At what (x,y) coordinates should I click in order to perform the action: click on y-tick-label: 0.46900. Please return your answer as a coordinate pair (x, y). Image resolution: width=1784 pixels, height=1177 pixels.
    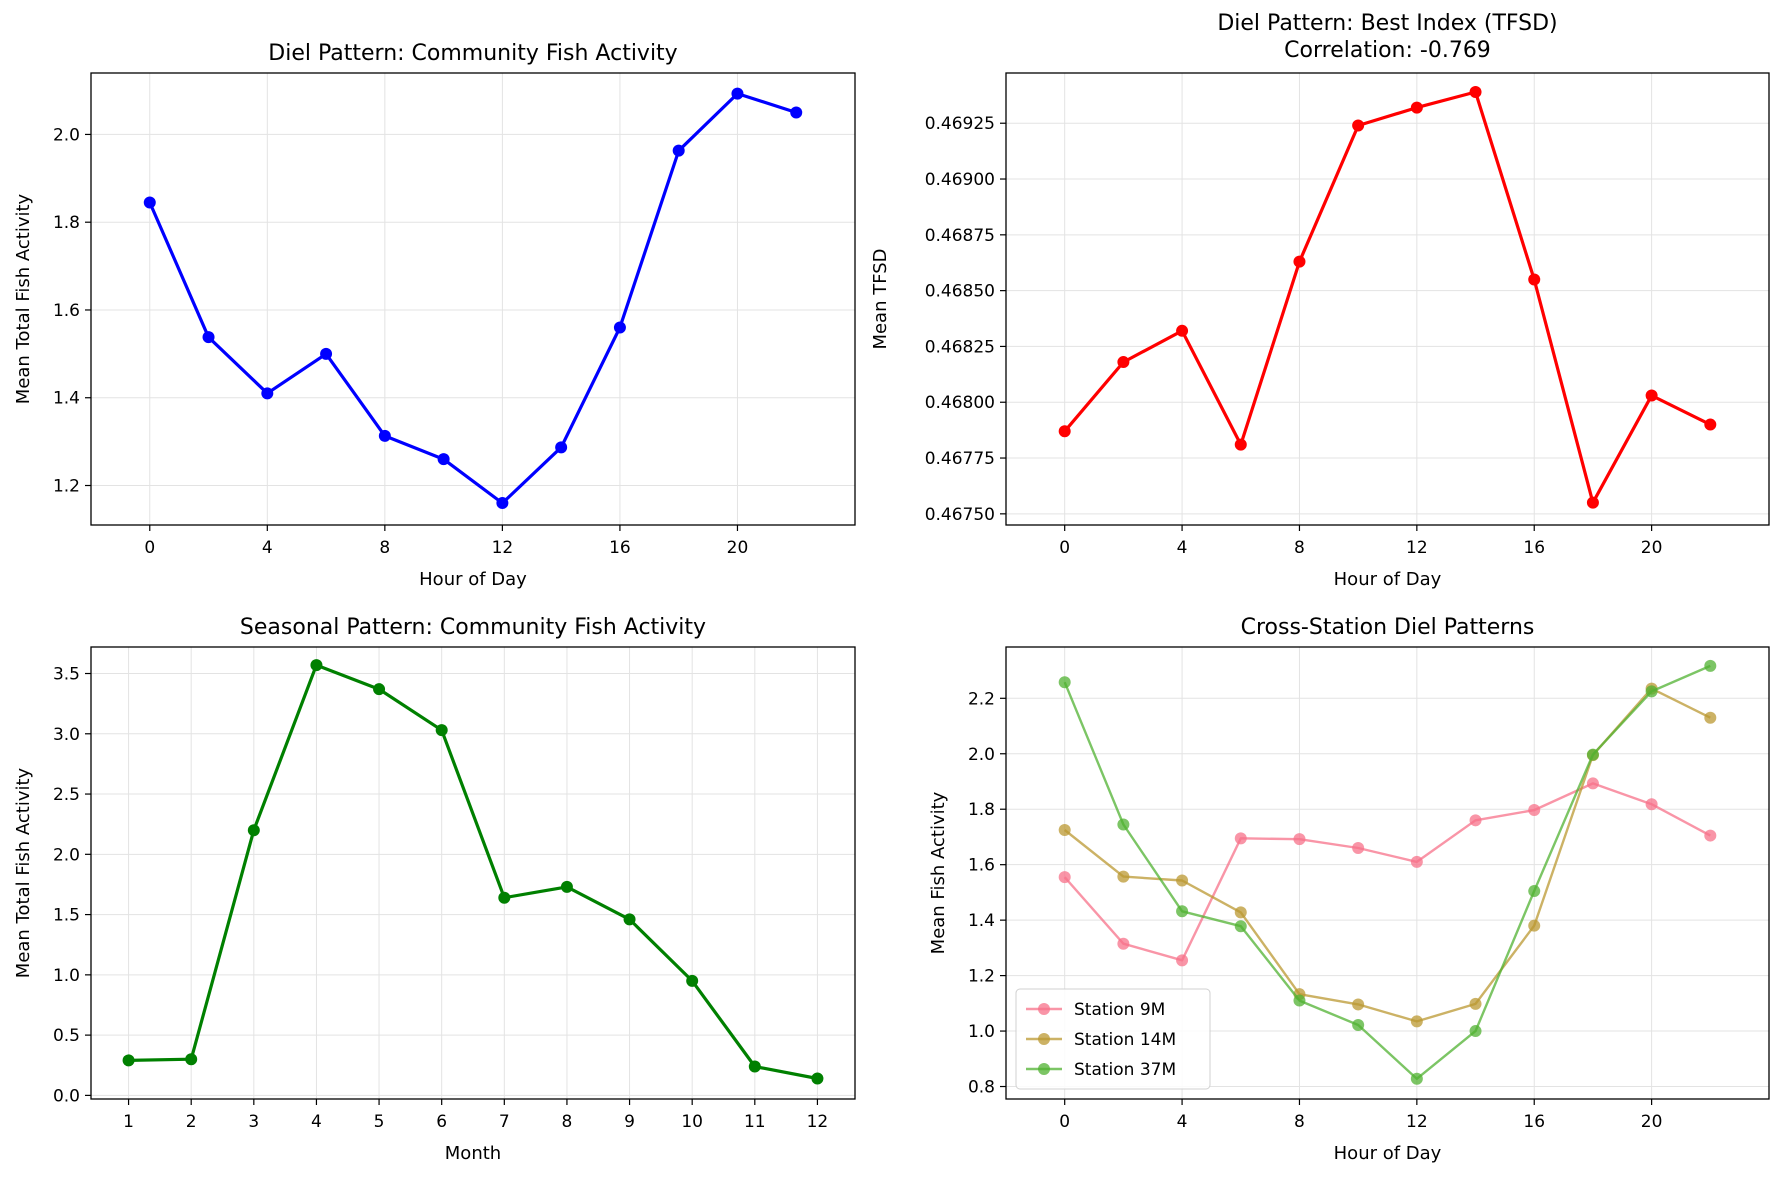
    Looking at the image, I should click on (960, 180).